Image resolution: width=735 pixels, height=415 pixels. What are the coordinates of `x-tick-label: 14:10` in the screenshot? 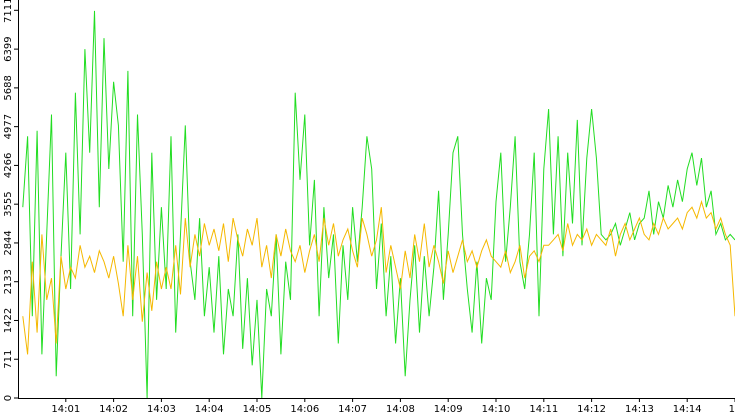 It's located at (496, 409).